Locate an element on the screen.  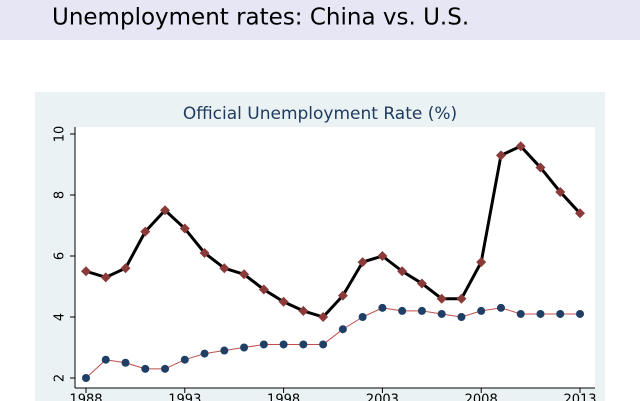
y-tick-label: 4 is located at coordinates (60, 317).